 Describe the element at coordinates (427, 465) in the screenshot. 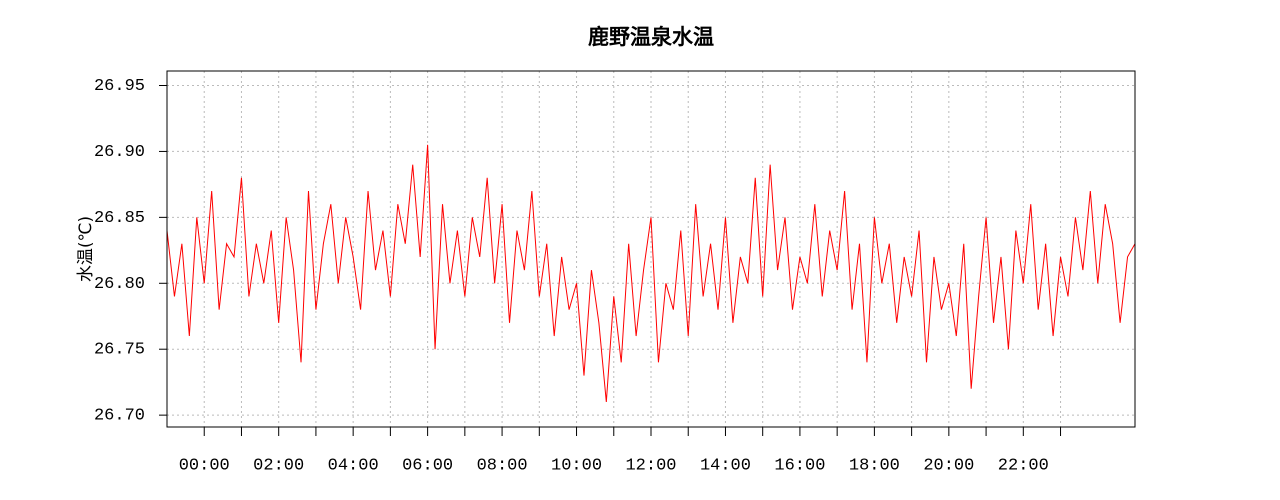

I see `x-tick-label: 06:00` at that location.